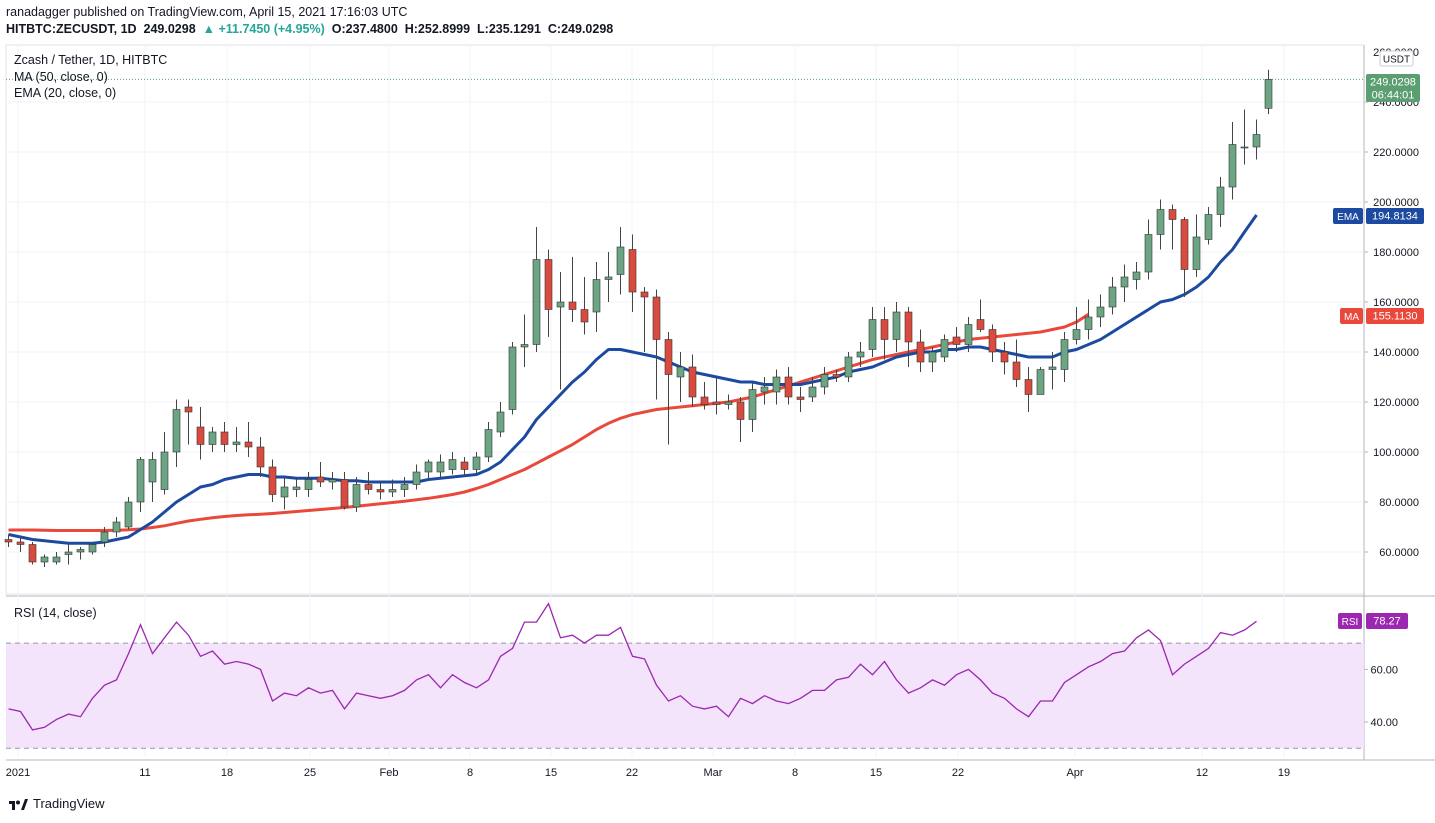 This screenshot has height=823, width=1435. What do you see at coordinates (1284, 773) in the screenshot?
I see `x-tick-label: 19` at bounding box center [1284, 773].